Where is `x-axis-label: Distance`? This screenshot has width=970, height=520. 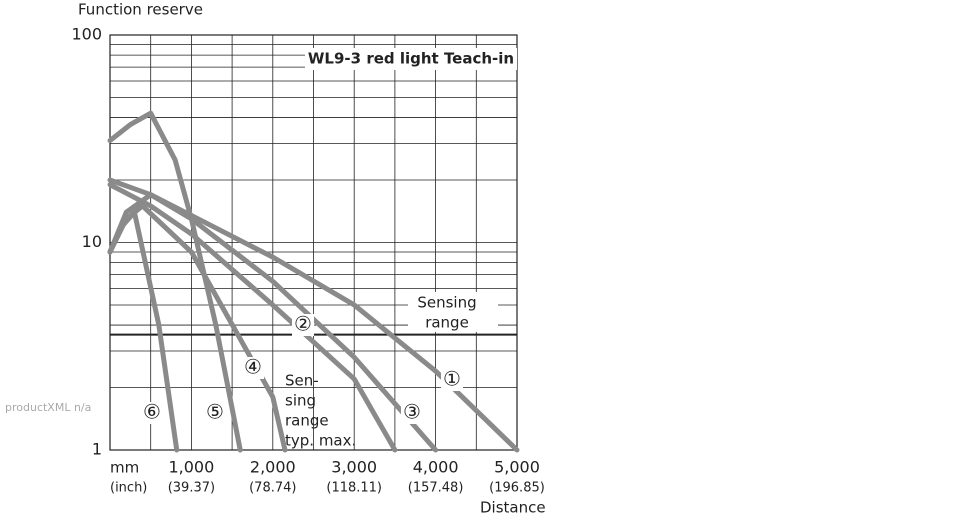
x-axis-label: Distance is located at coordinates (513, 508).